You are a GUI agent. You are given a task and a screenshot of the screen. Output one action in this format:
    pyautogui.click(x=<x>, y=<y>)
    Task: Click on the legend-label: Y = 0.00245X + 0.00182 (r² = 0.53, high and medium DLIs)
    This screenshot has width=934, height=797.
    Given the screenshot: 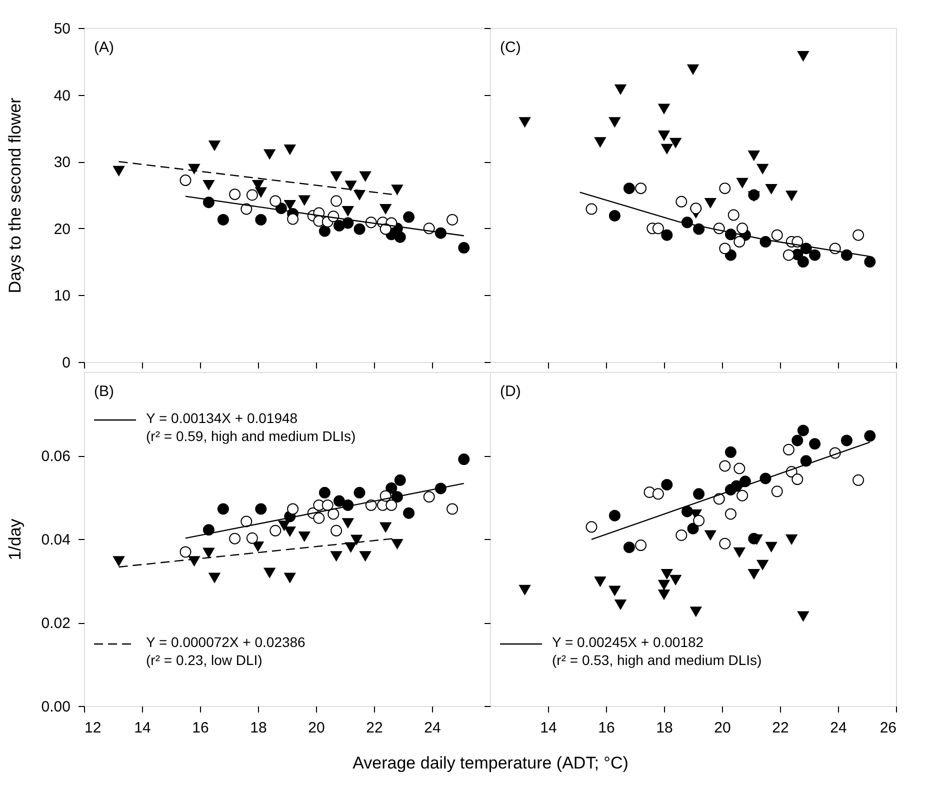 What is the action you would take?
    pyautogui.click(x=657, y=651)
    